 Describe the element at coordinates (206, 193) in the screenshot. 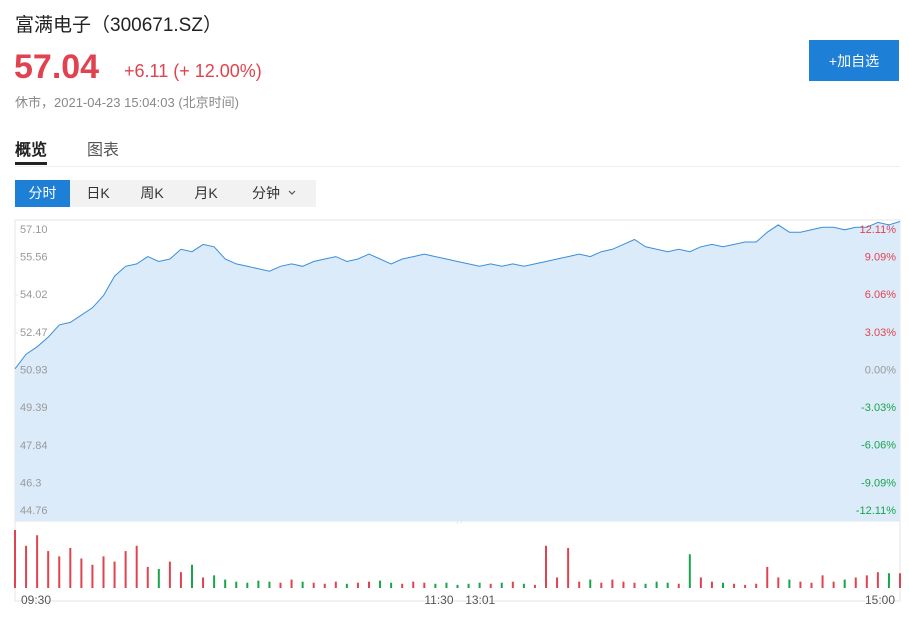

I see `subtab: 月K` at that location.